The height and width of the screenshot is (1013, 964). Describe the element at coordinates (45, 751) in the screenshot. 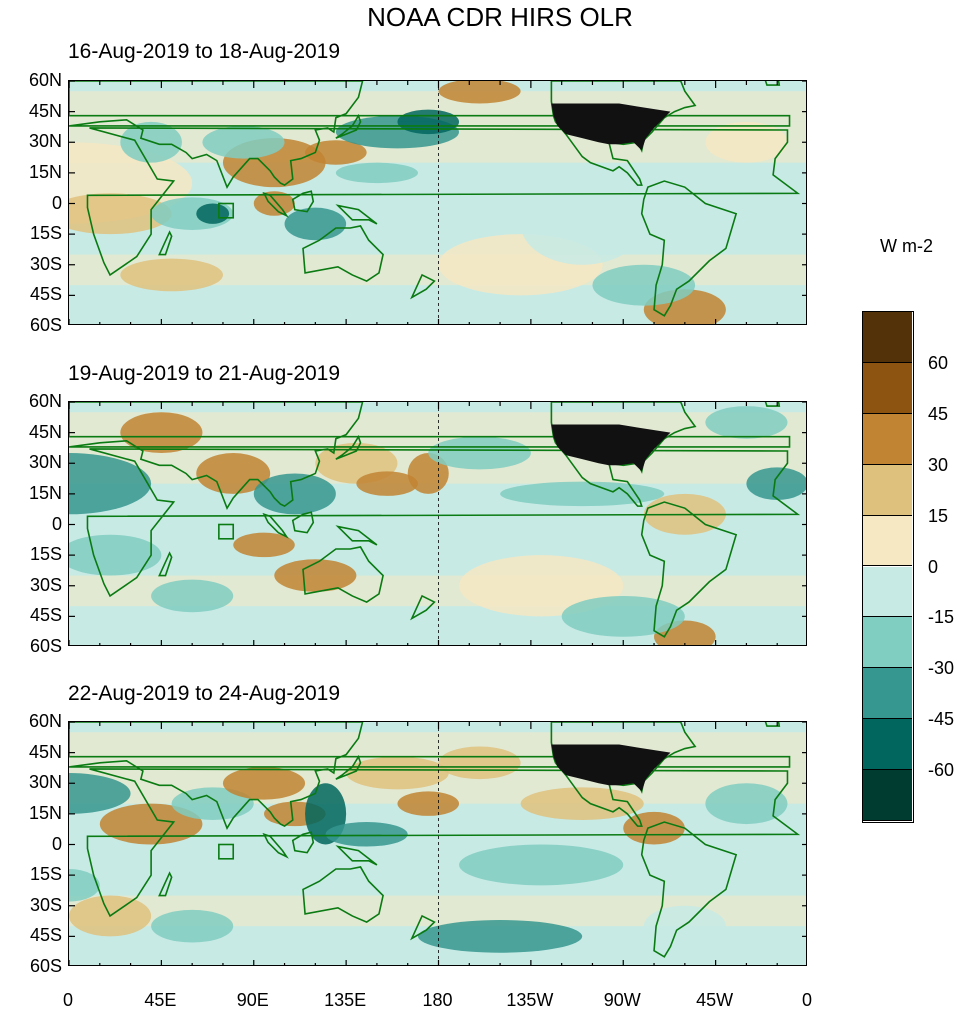

I see `lat-tick-label: 45N` at that location.